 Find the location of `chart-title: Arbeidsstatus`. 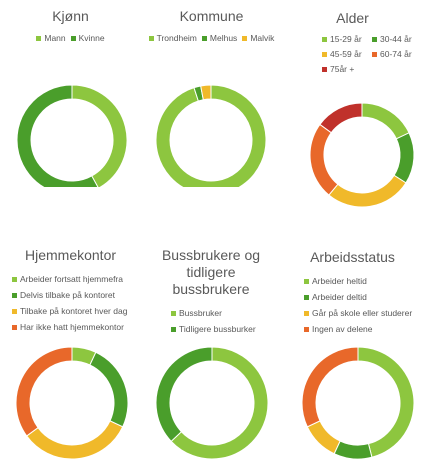

chart-title: Arbeidsstatus is located at coordinates (352, 257).